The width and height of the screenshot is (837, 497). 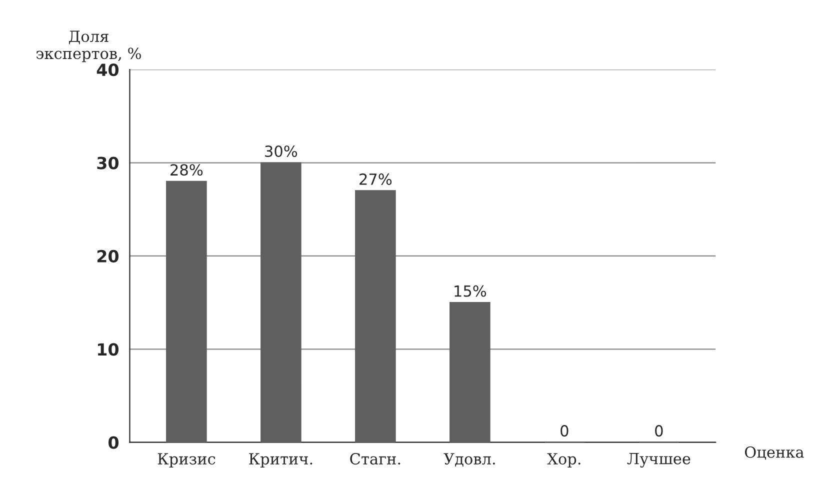 I want to click on y-tick-label: 30, so click(x=108, y=163).